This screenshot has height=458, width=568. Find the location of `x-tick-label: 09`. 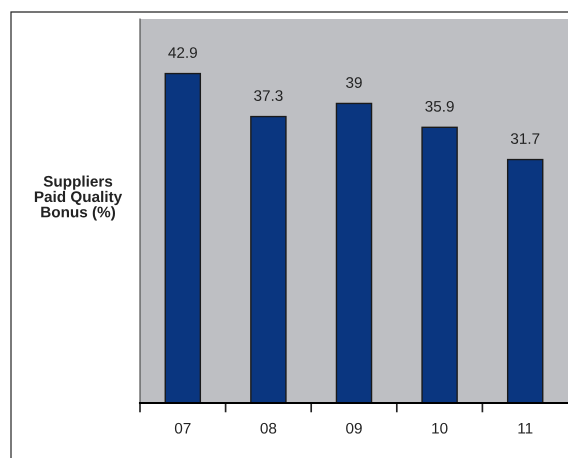

x-tick-label: 09 is located at coordinates (354, 428).